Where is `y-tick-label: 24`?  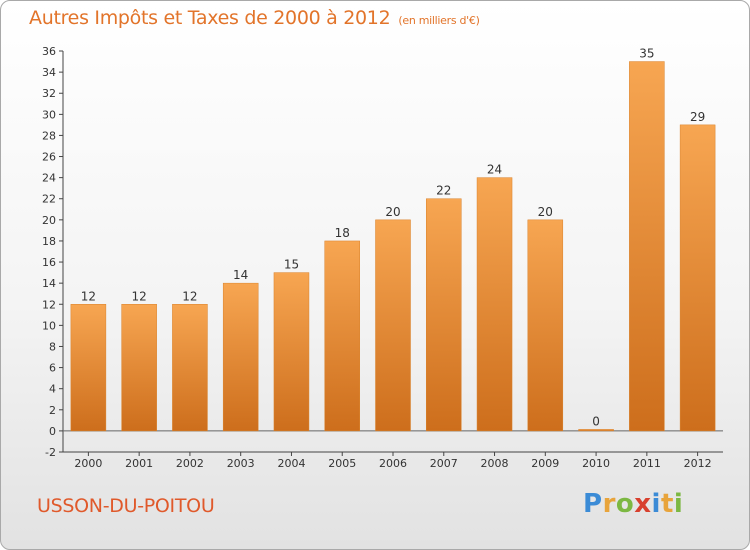
y-tick-label: 24 is located at coordinates (49, 178).